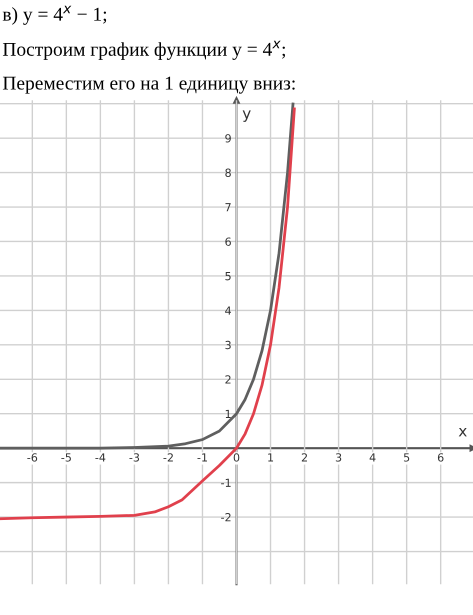 The width and height of the screenshot is (473, 615). Describe the element at coordinates (228, 310) in the screenshot. I see `y-tick-label: 4` at that location.